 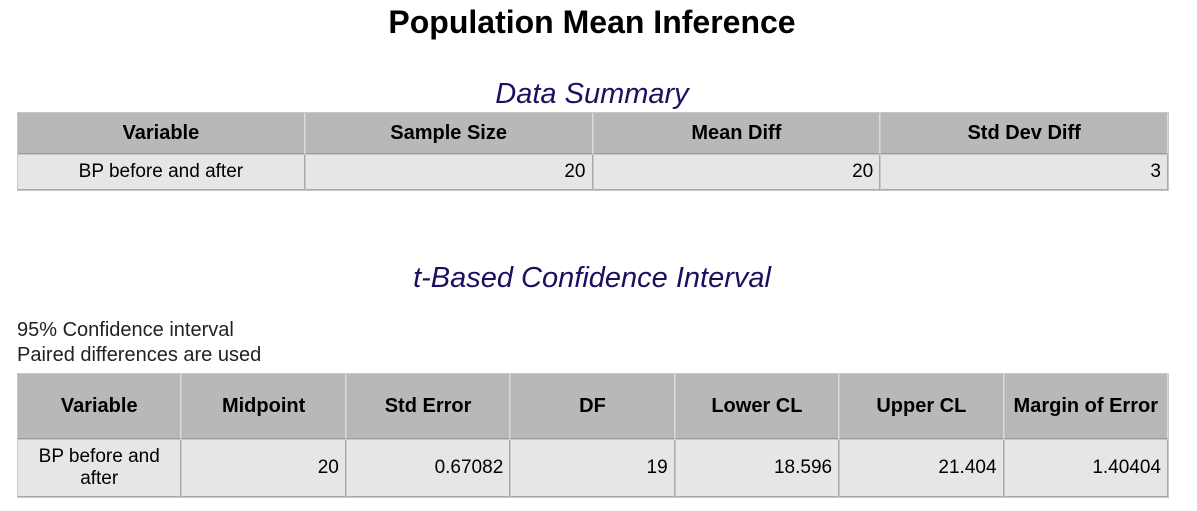 I want to click on page-title: Population Mean Inference, so click(x=592, y=22).